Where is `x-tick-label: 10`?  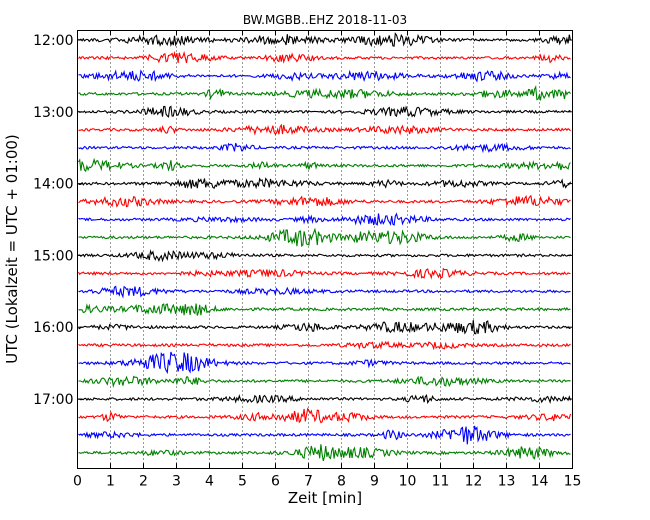
x-tick-label: 10 is located at coordinates (408, 482).